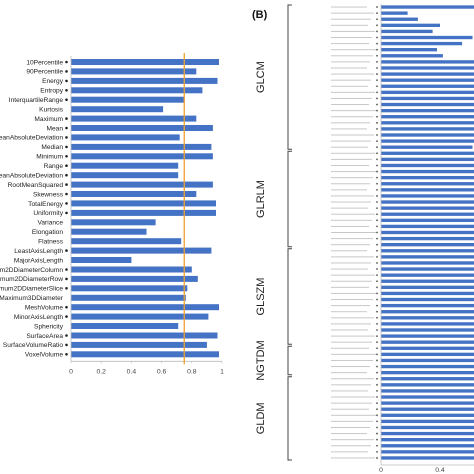 The width and height of the screenshot is (474, 474). I want to click on category-label: 90Percentile, so click(44, 72).